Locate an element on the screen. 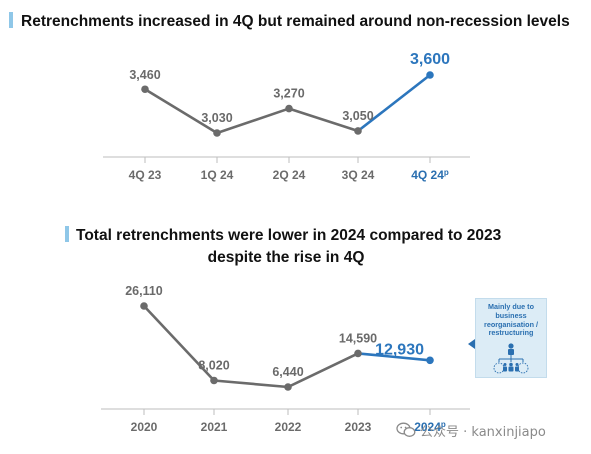 The width and height of the screenshot is (591, 454). chart2-data-label: 6,440 is located at coordinates (287, 372).